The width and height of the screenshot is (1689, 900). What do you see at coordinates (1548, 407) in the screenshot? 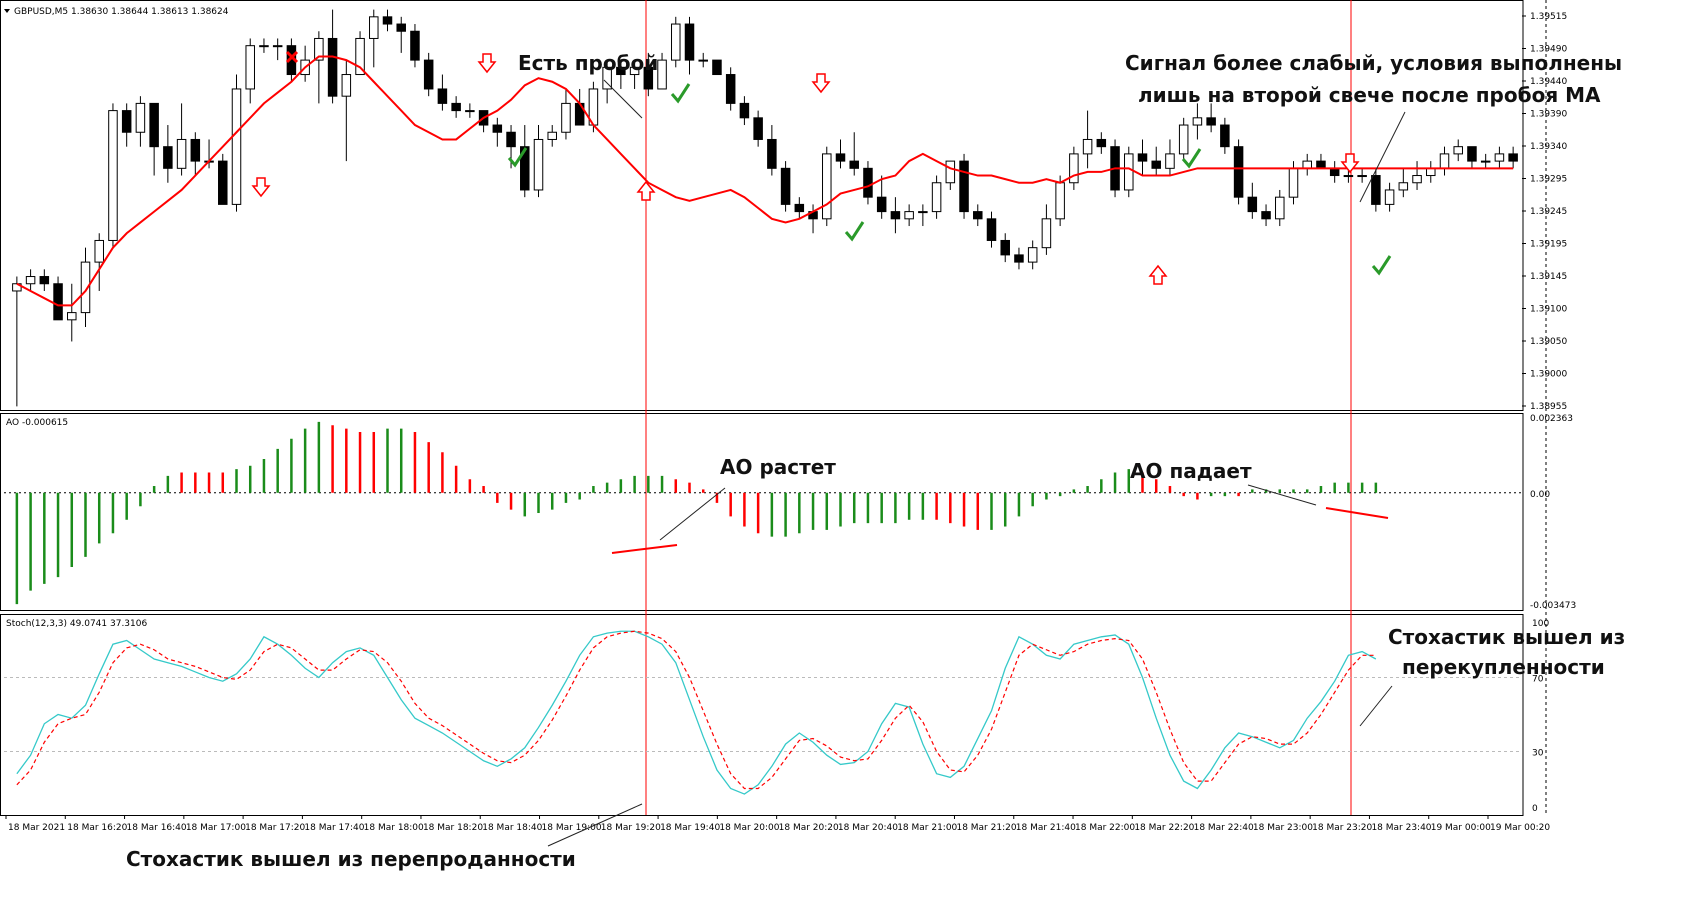
I see `price-axis-label: 1.38955` at bounding box center [1548, 407].